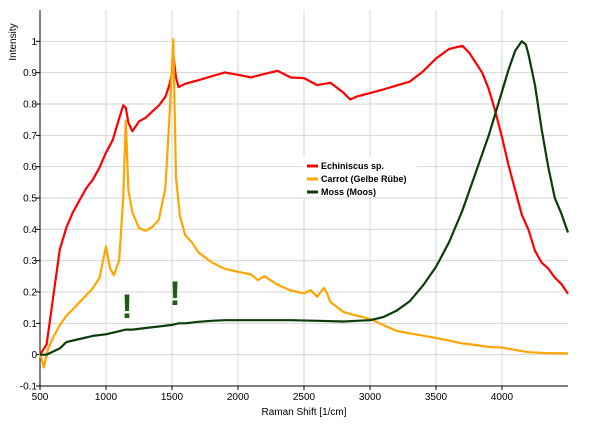  I want to click on y-tick-label: 0.7, so click(30, 136).